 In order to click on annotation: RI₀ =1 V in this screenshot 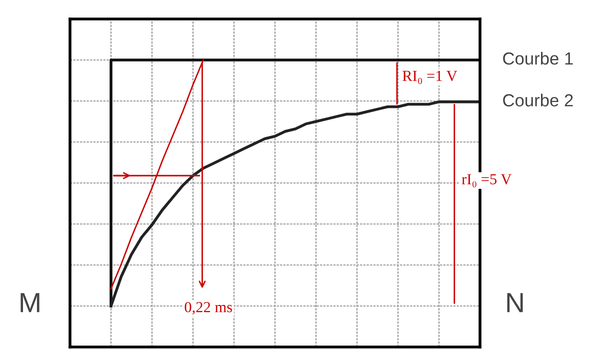, I will do `click(430, 77)`.